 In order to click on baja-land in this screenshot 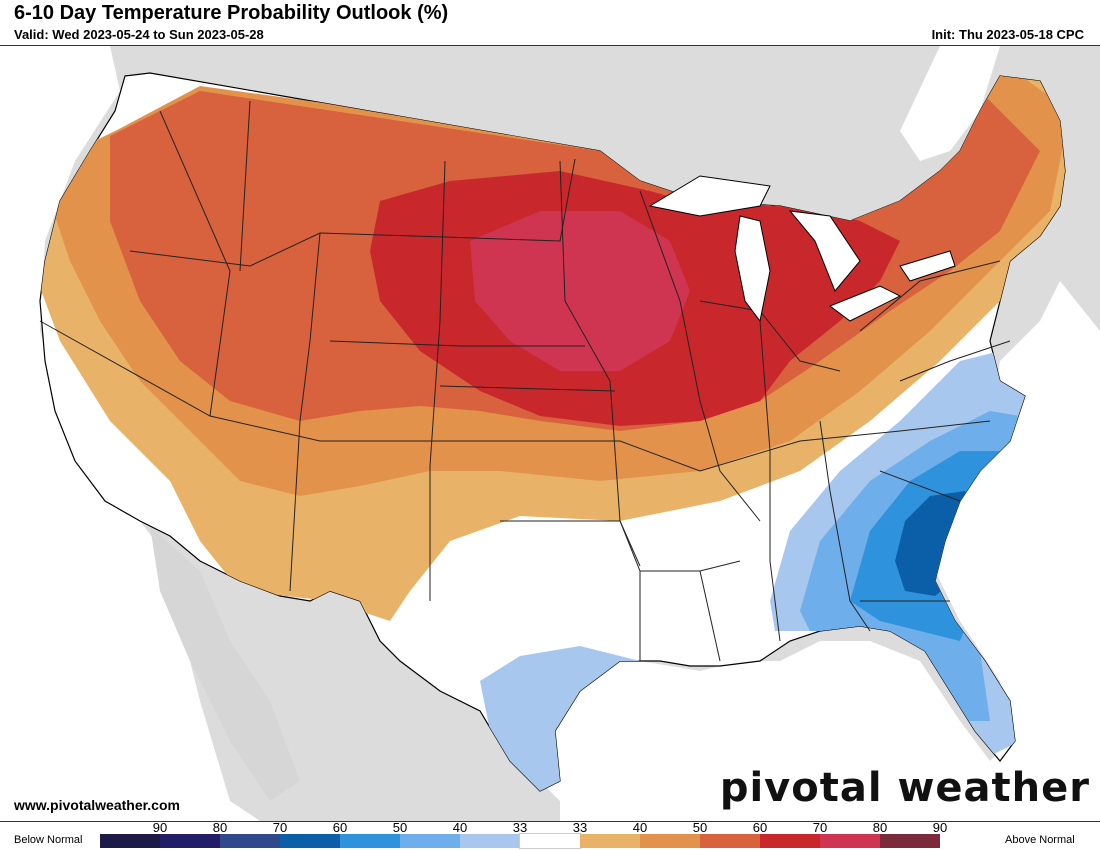, I will do `click(225, 663)`.